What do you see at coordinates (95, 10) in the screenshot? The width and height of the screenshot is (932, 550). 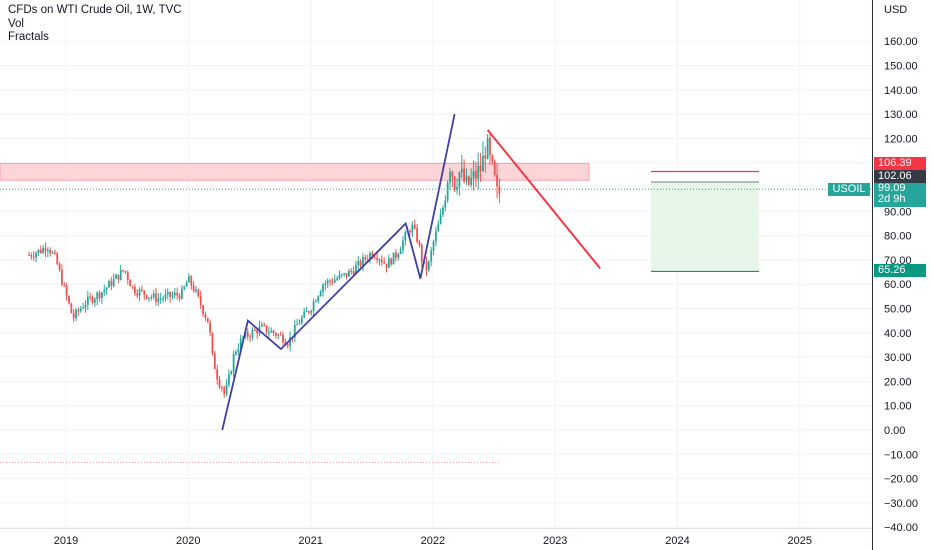 I see `symbol-title: CFDs on WTI Crude Oil, 1W, TVC` at bounding box center [95, 10].